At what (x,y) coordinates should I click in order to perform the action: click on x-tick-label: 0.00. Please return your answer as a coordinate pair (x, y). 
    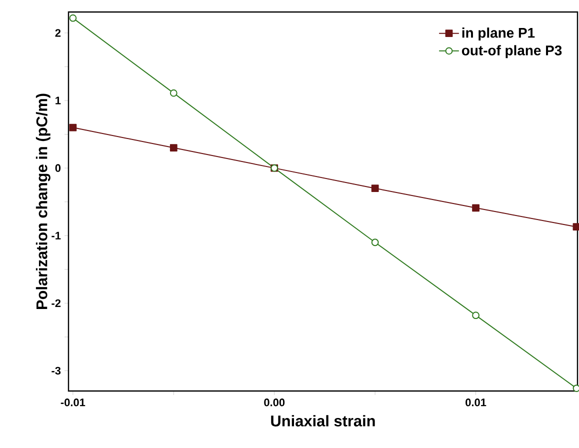
    Looking at the image, I should click on (274, 402).